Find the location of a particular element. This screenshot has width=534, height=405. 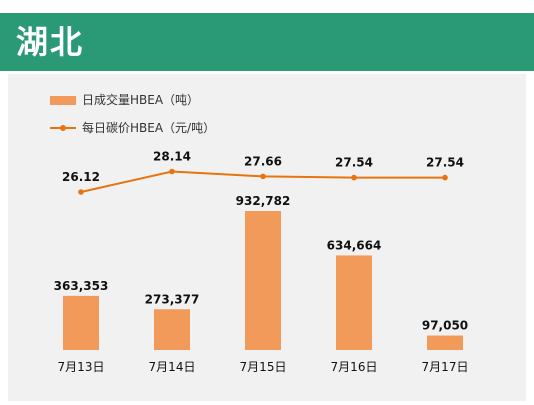

x-tick-label: 7月13日 is located at coordinates (81, 367).